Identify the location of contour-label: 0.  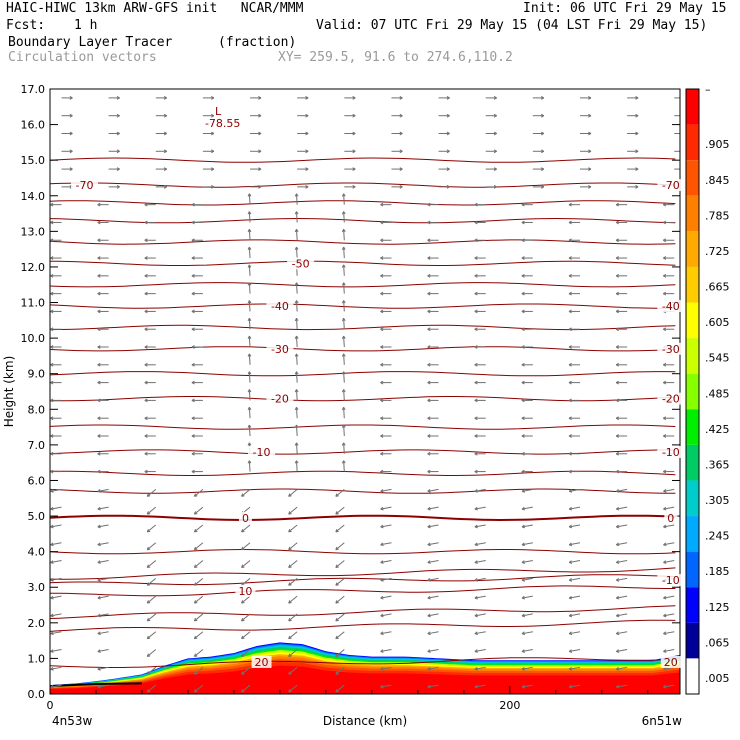
(670, 518).